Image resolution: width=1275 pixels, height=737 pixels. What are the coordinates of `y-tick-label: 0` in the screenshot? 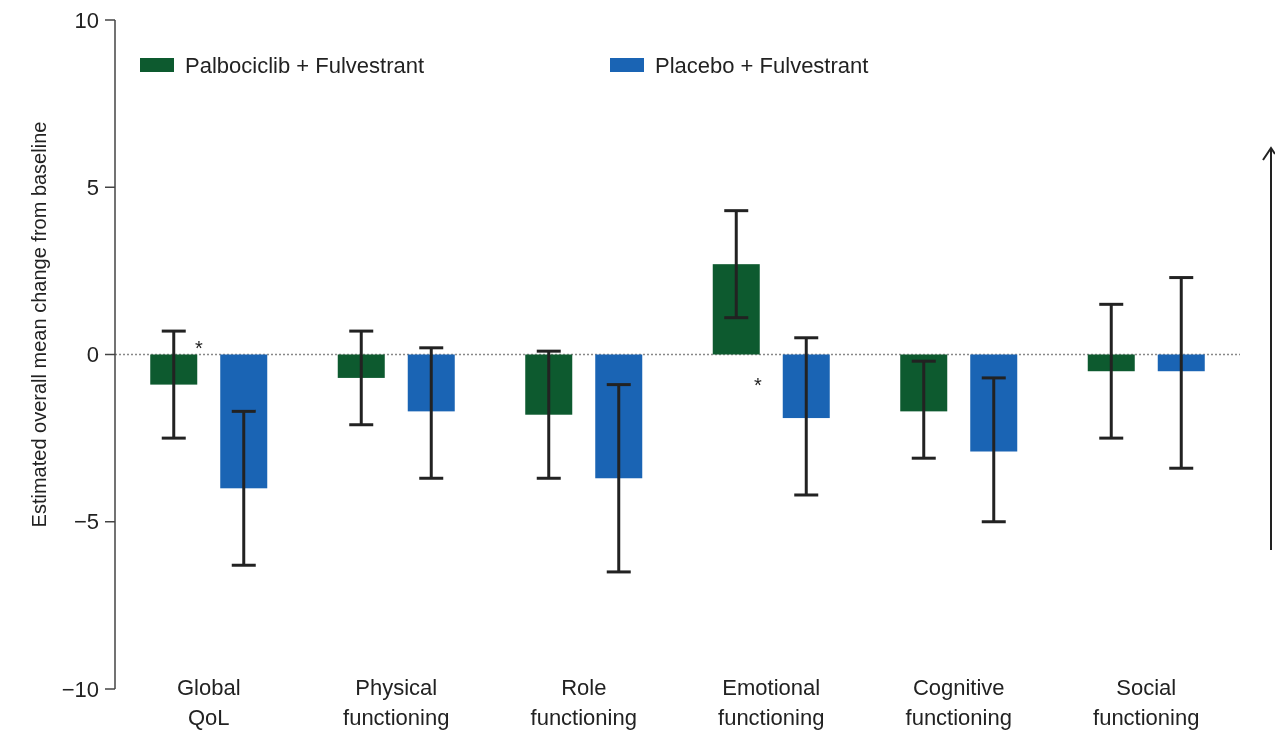 It's located at (92, 355).